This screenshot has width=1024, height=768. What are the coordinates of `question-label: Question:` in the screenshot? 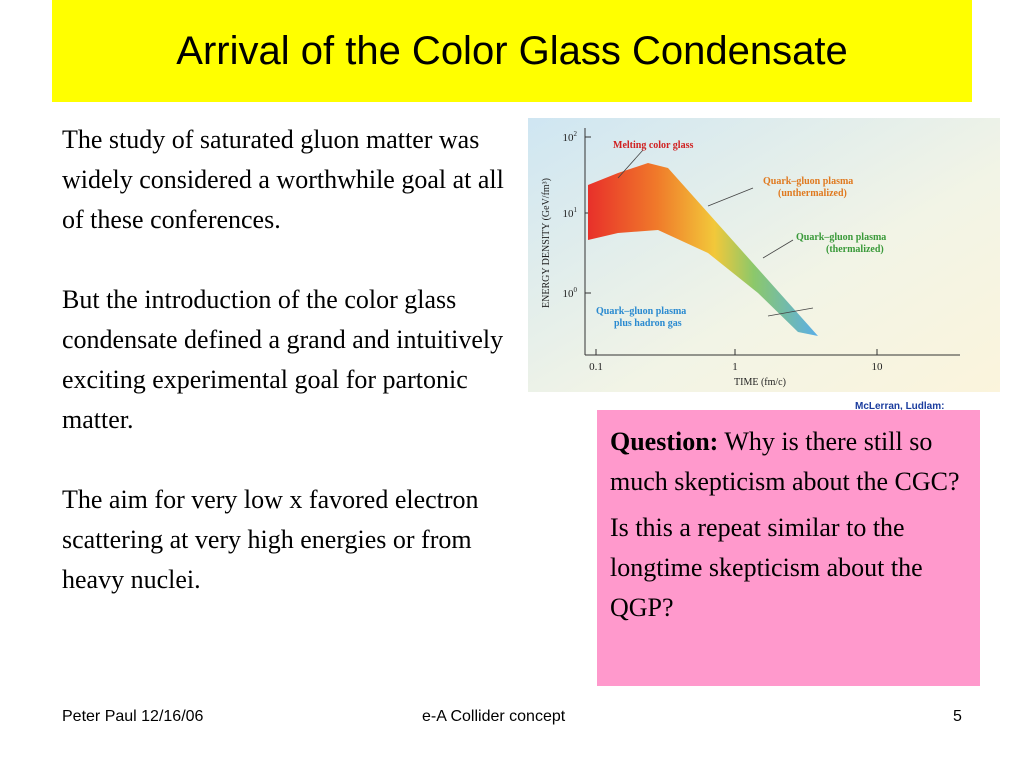 It's located at (664, 441).